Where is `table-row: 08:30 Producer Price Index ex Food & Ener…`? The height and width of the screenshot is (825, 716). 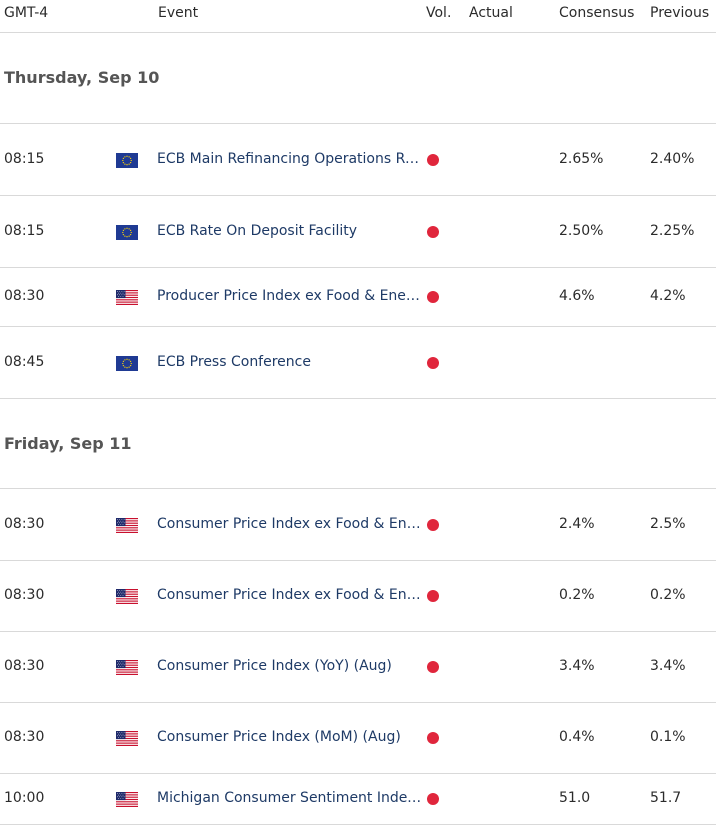
table-row: 08:30 Producer Price Index ex Food & Ener… is located at coordinates (358, 297).